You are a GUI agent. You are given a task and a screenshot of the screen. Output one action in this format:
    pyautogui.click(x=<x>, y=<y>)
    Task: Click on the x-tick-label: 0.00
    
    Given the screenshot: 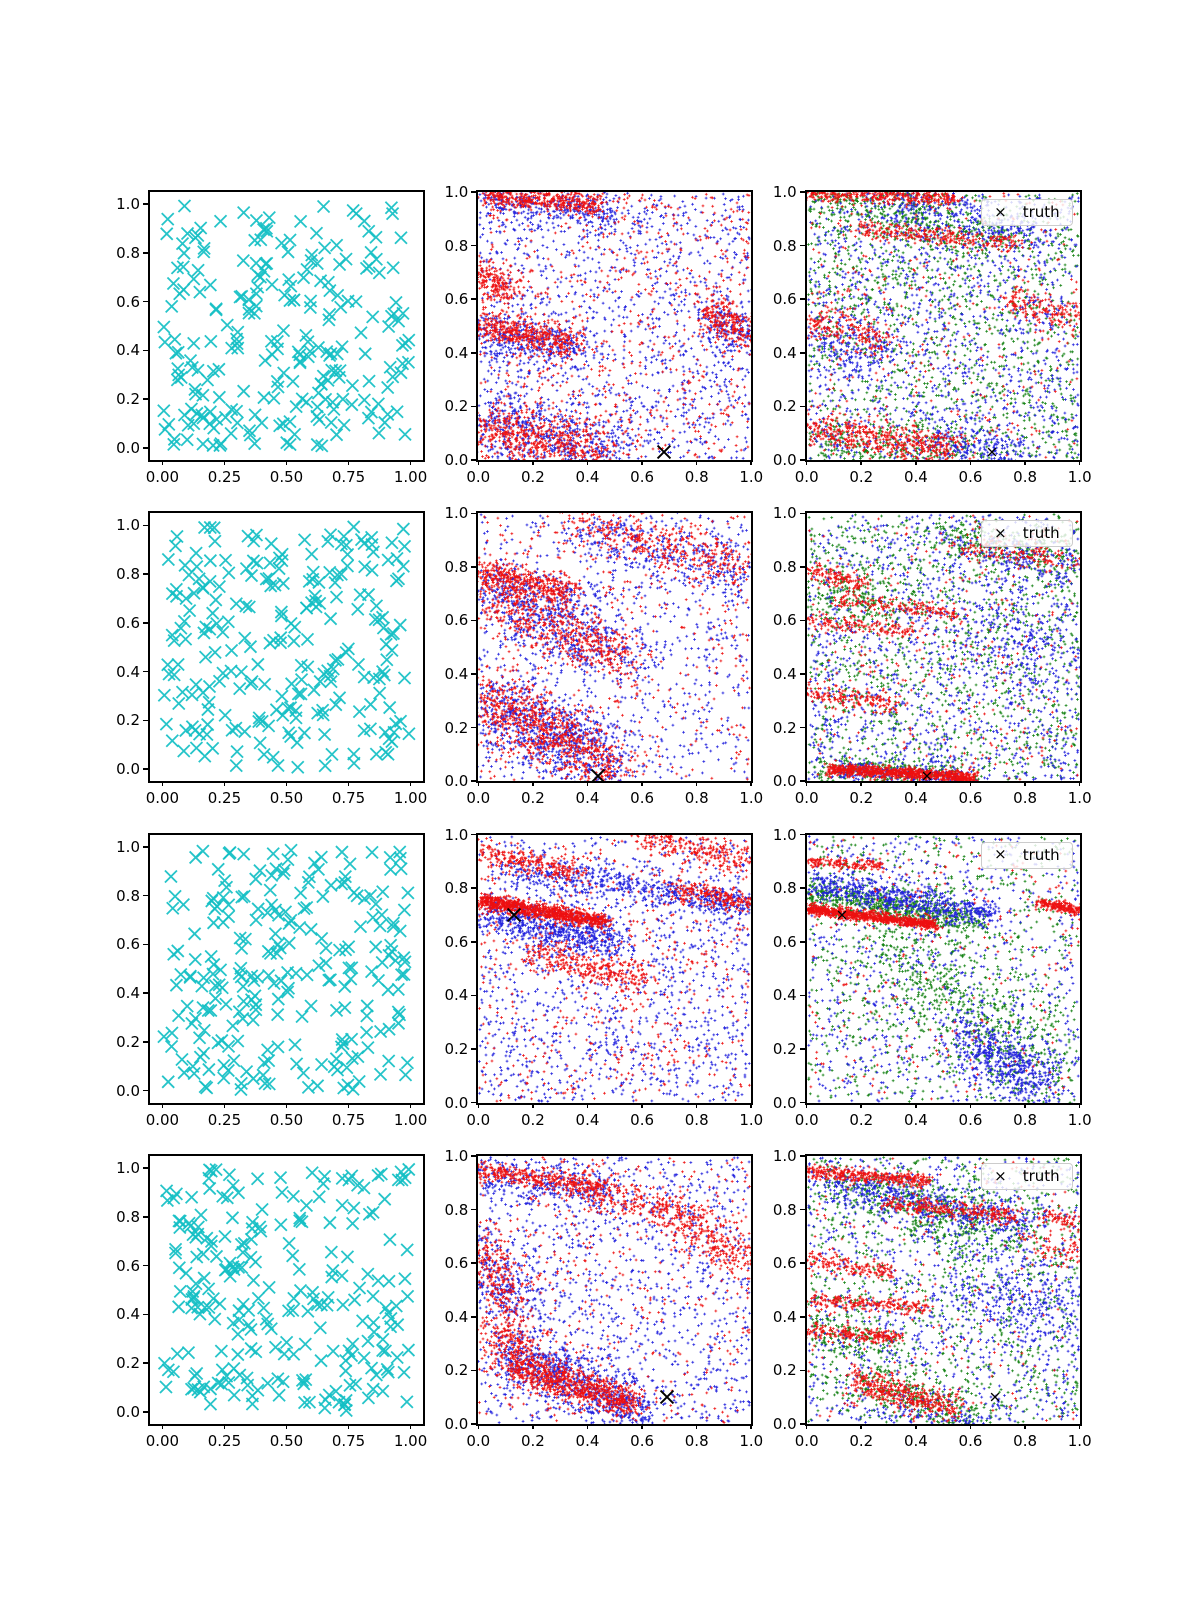 What is the action you would take?
    pyautogui.click(x=162, y=798)
    